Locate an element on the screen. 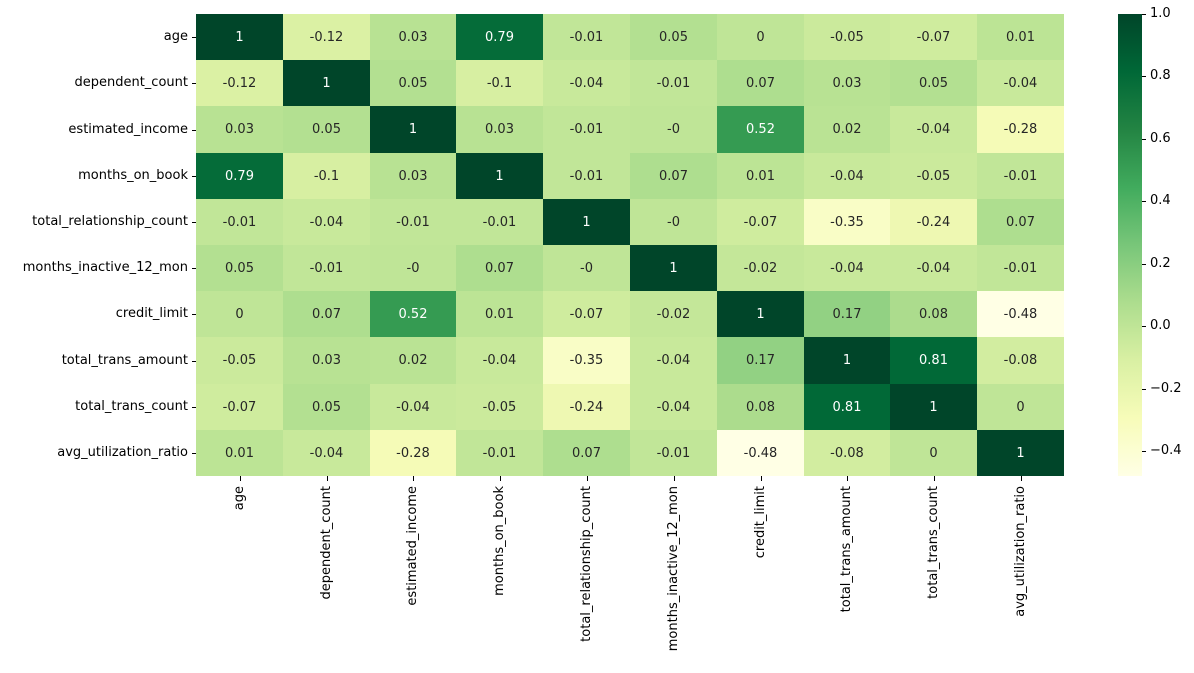 Image resolution: width=1194 pixels, height=673 pixels. y-axis-label: total_trans_amount is located at coordinates (124, 360).